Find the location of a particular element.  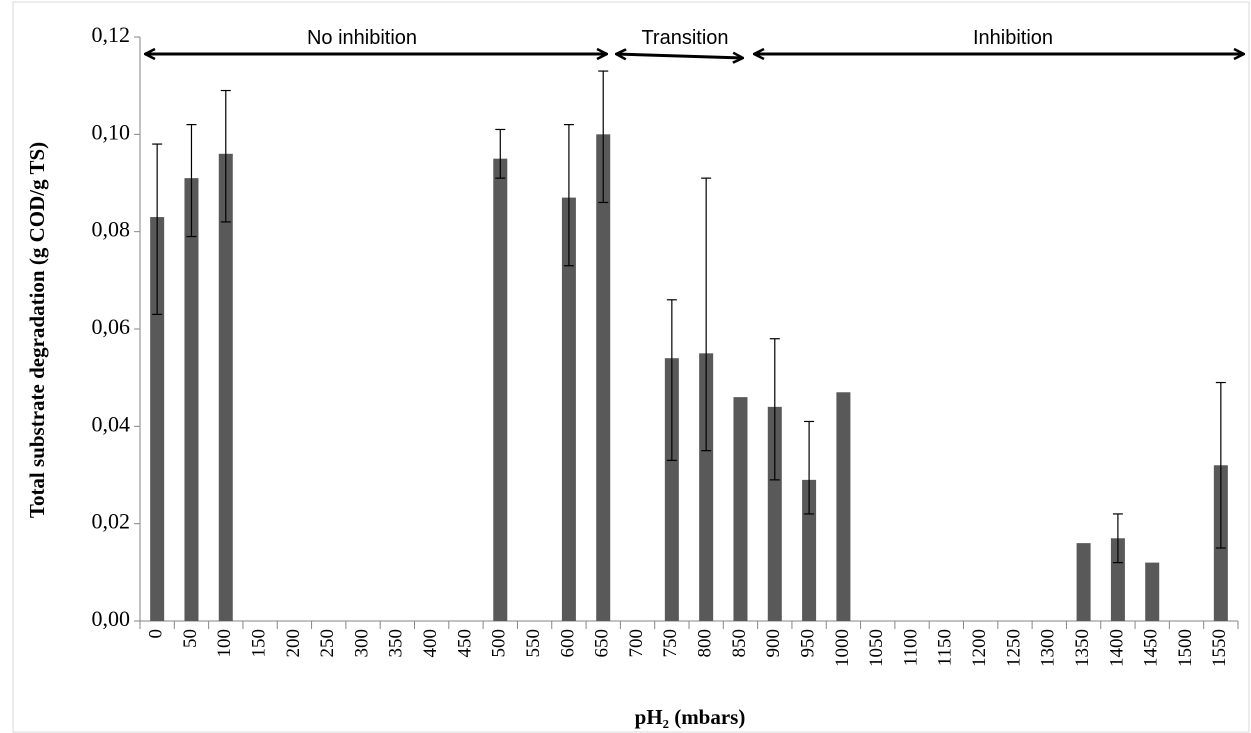

x-tick-label: 50 is located at coordinates (190, 638).